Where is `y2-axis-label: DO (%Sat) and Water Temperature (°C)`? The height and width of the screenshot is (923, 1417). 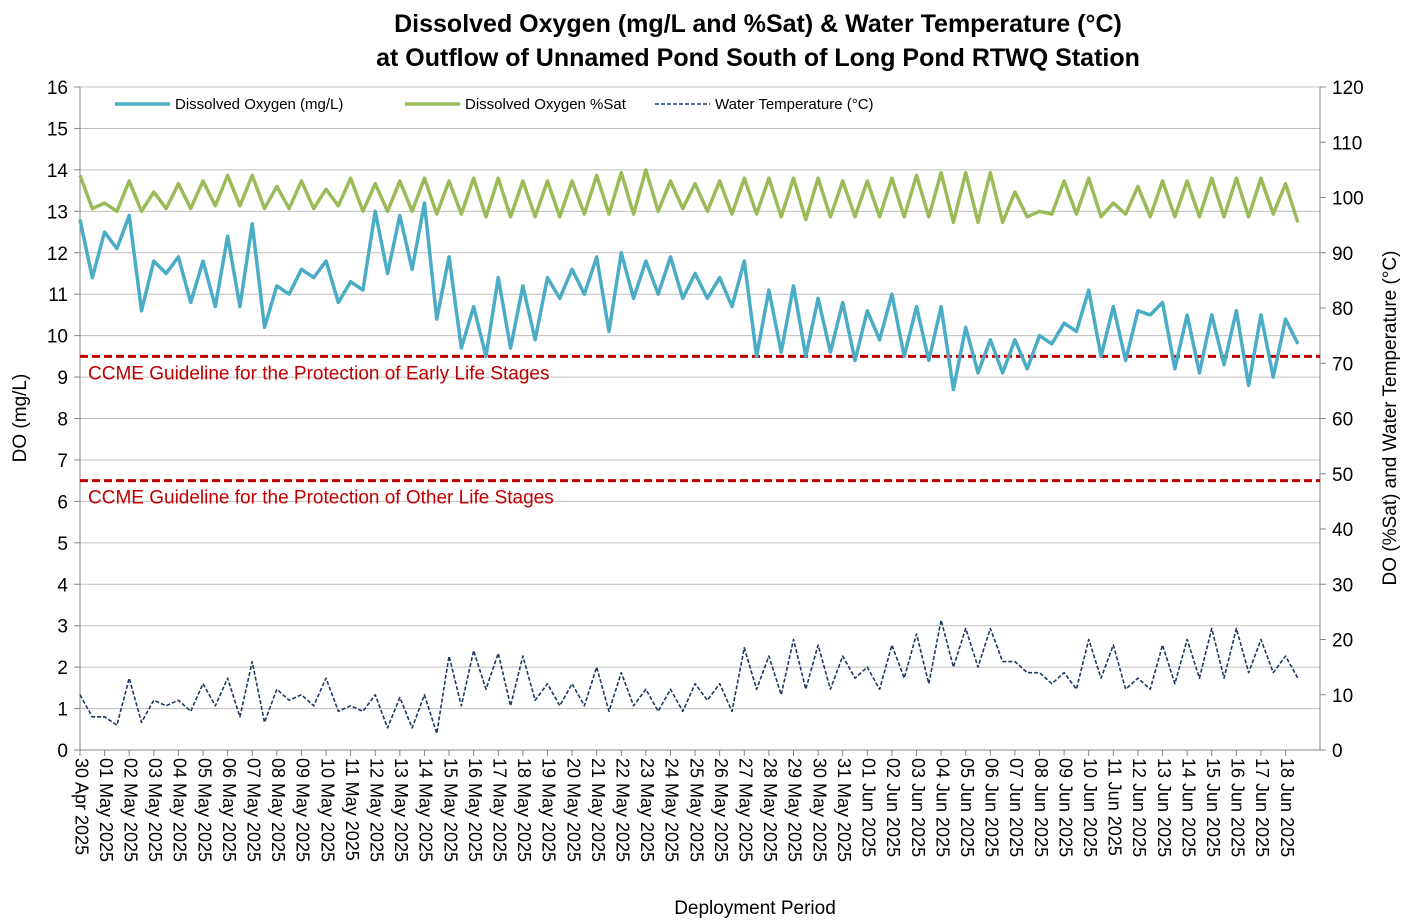 y2-axis-label: DO (%Sat) and Water Temperature (°C) is located at coordinates (1390, 418).